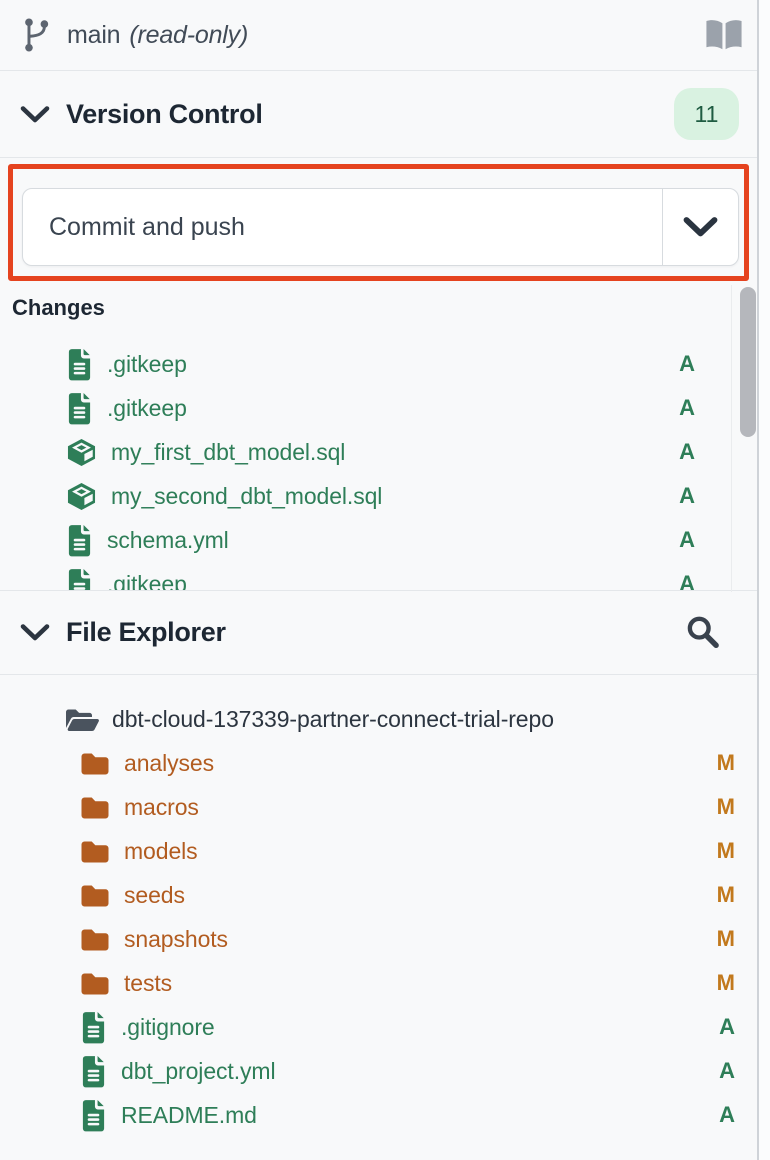 The width and height of the screenshot is (770, 1160). Describe the element at coordinates (154, 894) in the screenshot. I see `file-name: seeds` at that location.